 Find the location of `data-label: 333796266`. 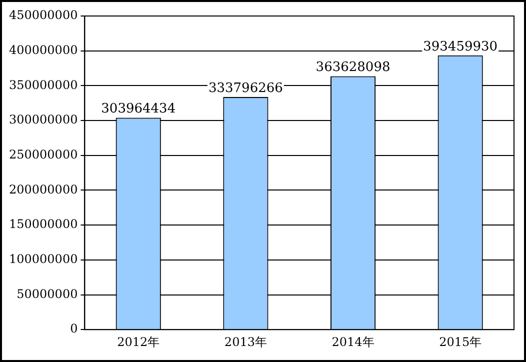

data-label: 333796266 is located at coordinates (245, 88).